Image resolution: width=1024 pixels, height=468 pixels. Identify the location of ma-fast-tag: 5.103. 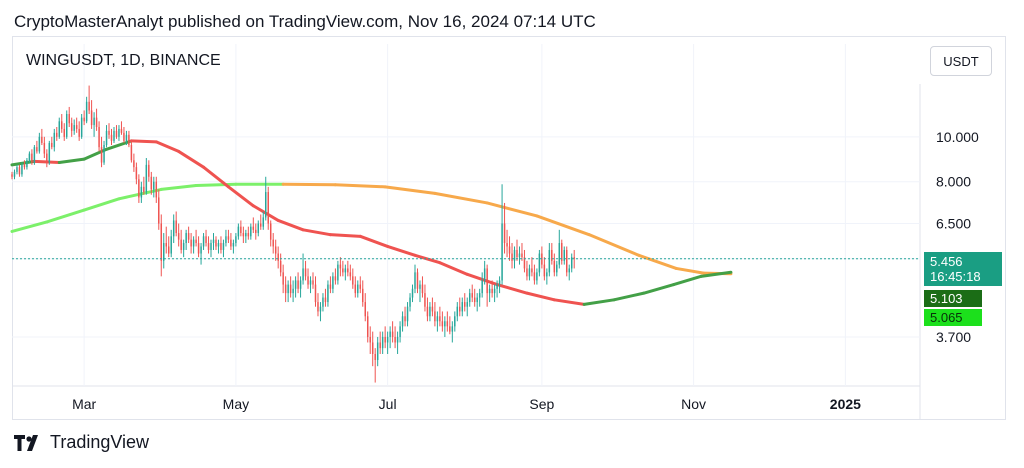
(953, 298).